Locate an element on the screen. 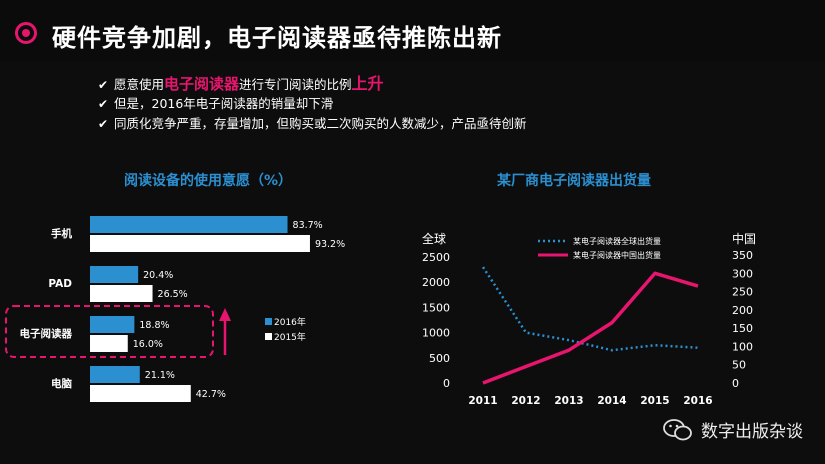 The width and height of the screenshot is (825, 464). bar-value-label: 18.8% is located at coordinates (154, 325).